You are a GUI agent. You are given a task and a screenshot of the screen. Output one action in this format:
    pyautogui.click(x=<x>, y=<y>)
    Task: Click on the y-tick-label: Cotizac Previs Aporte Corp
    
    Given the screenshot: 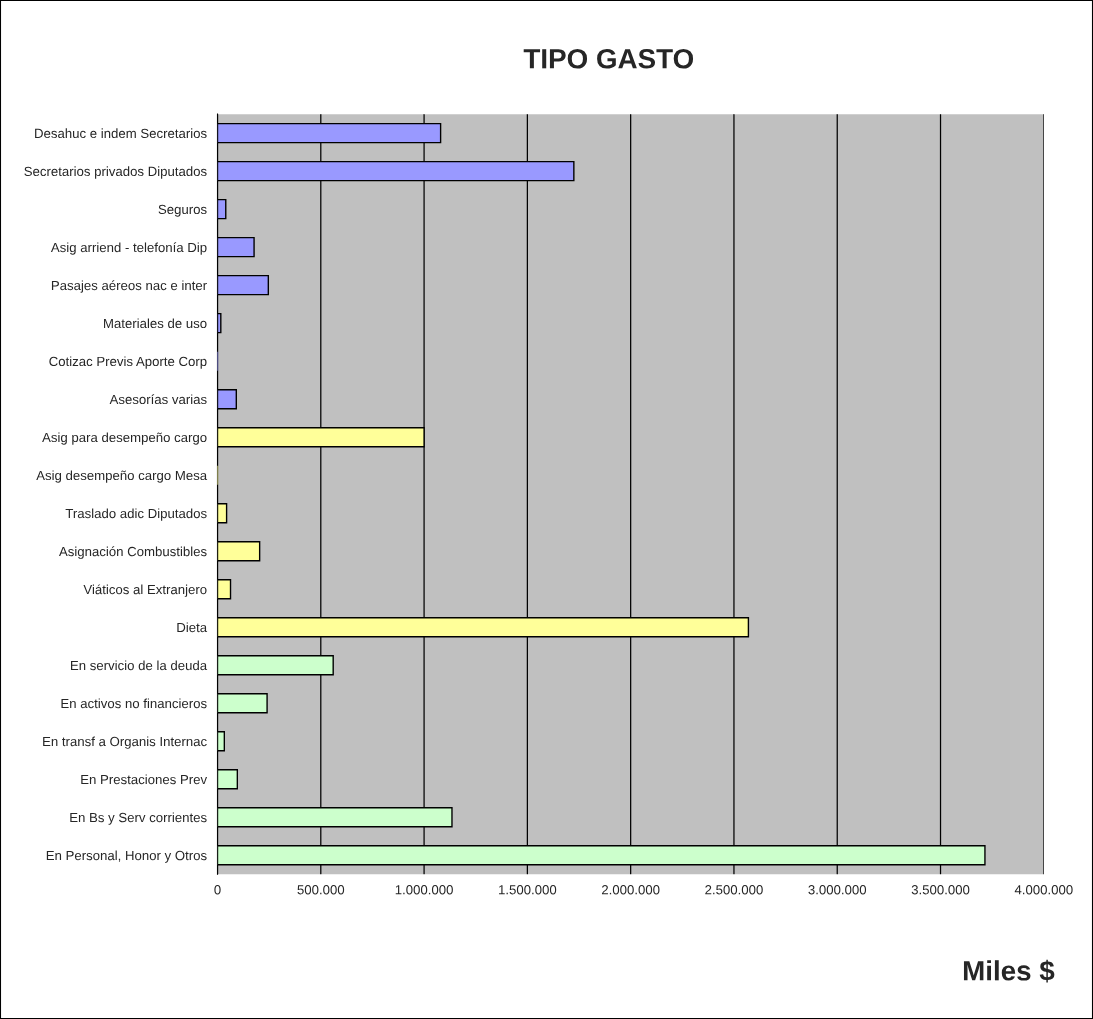 What is the action you would take?
    pyautogui.click(x=128, y=362)
    